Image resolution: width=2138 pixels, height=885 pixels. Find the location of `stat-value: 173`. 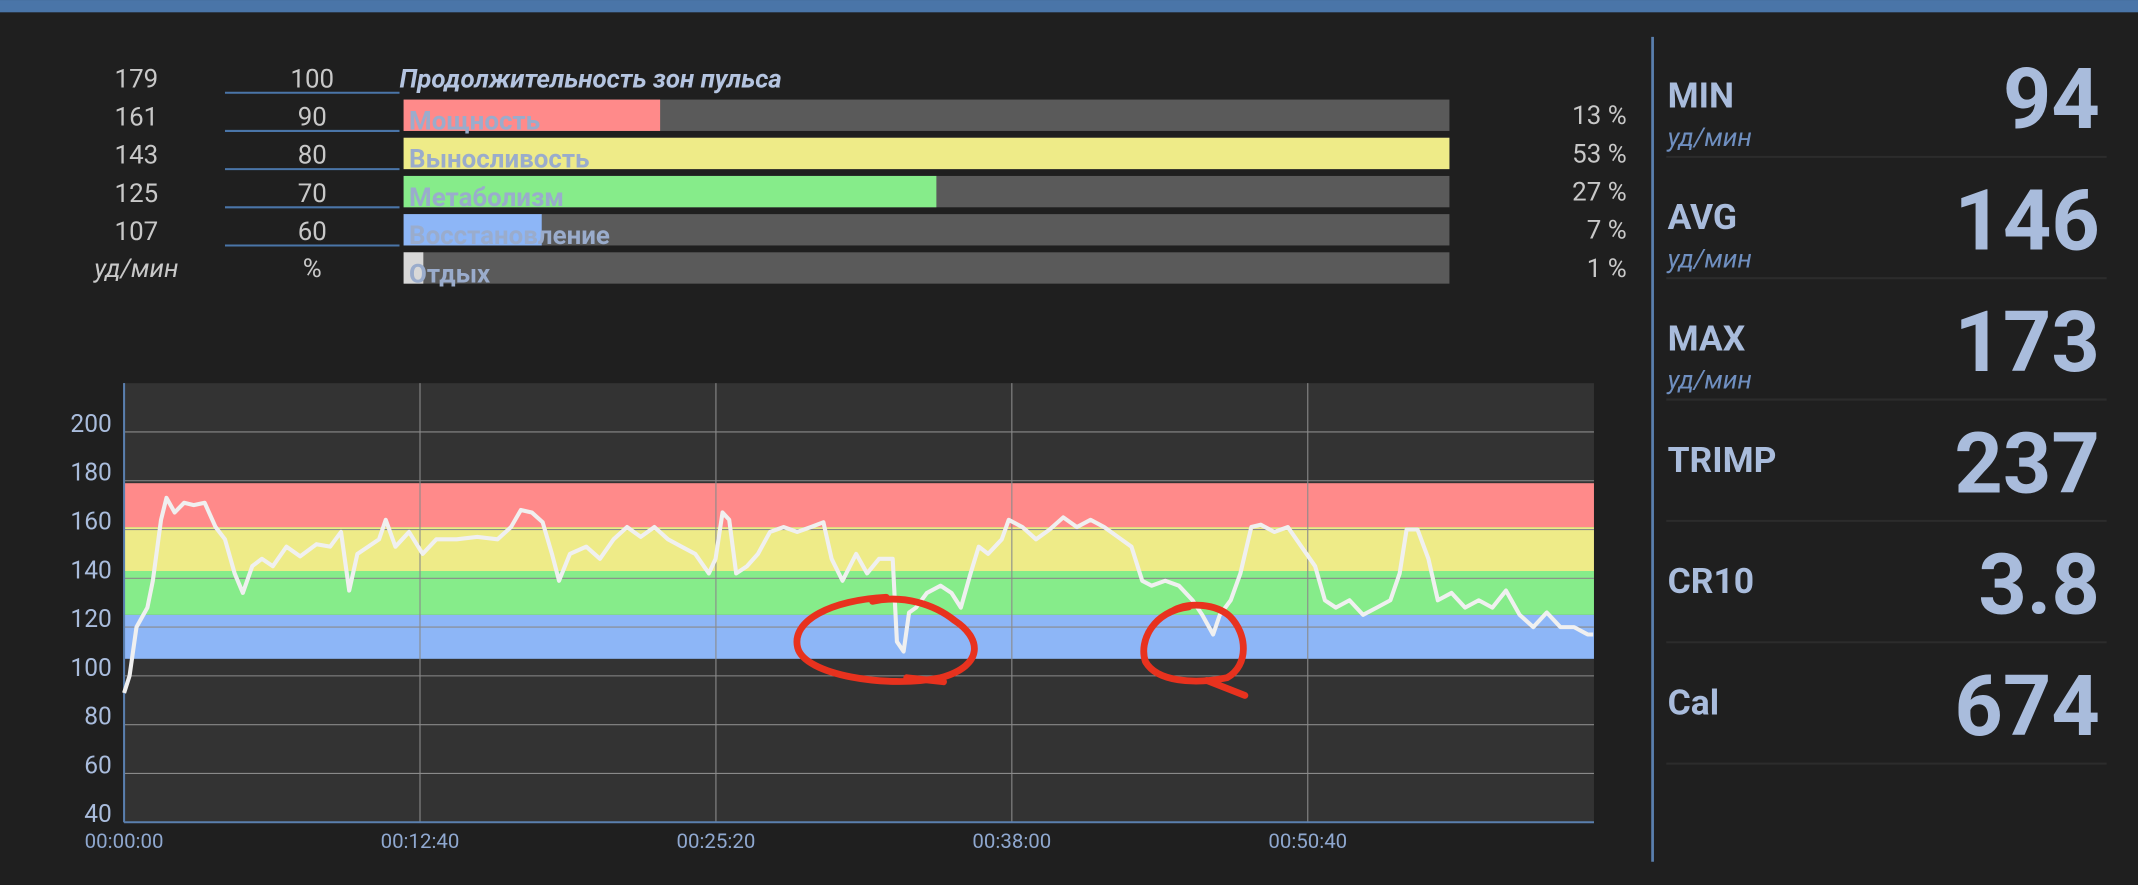

stat-value: 173 is located at coordinates (2026, 342).